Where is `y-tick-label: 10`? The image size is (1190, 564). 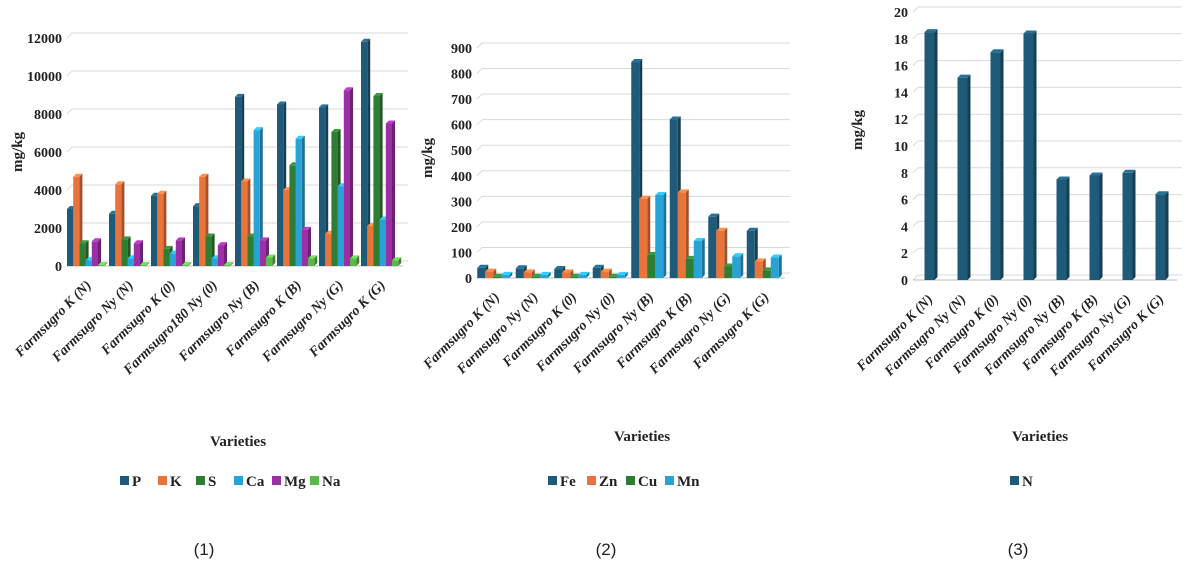 y-tick-label: 10 is located at coordinates (901, 147).